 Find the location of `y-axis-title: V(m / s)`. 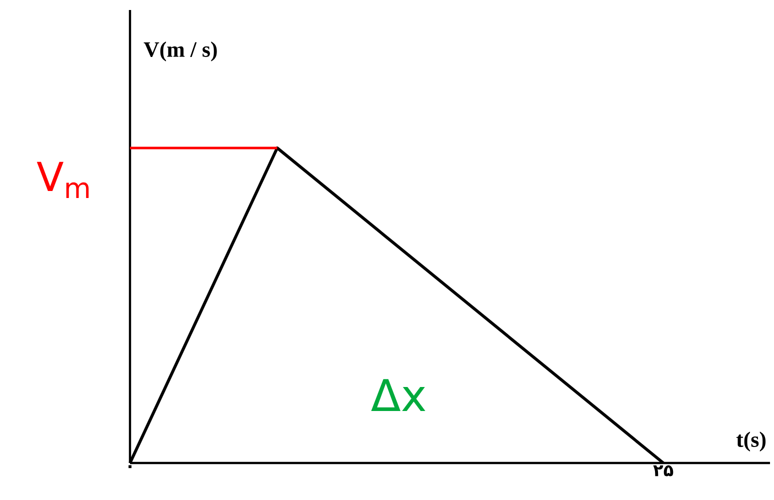

y-axis-title: V(m / s) is located at coordinates (180, 52).